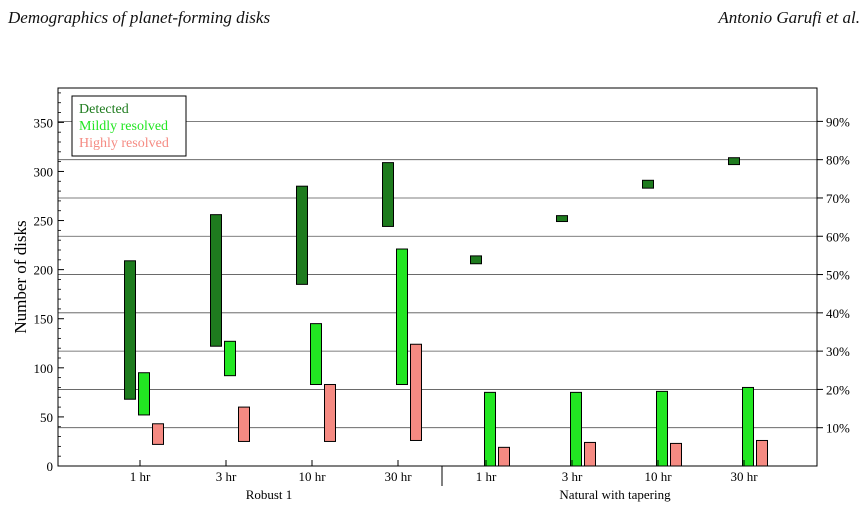  What do you see at coordinates (789, 17) in the screenshot?
I see `page-header-authors: Antonio Garufi et al.` at bounding box center [789, 17].